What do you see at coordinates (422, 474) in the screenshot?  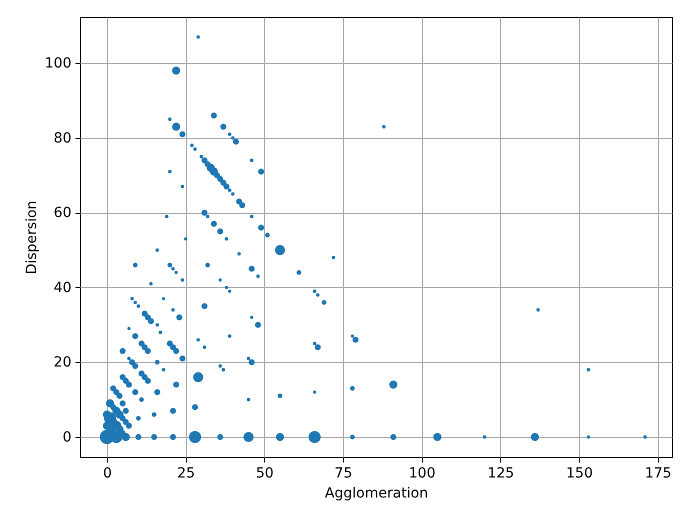 I see `x-tick-label: 100` at bounding box center [422, 474].